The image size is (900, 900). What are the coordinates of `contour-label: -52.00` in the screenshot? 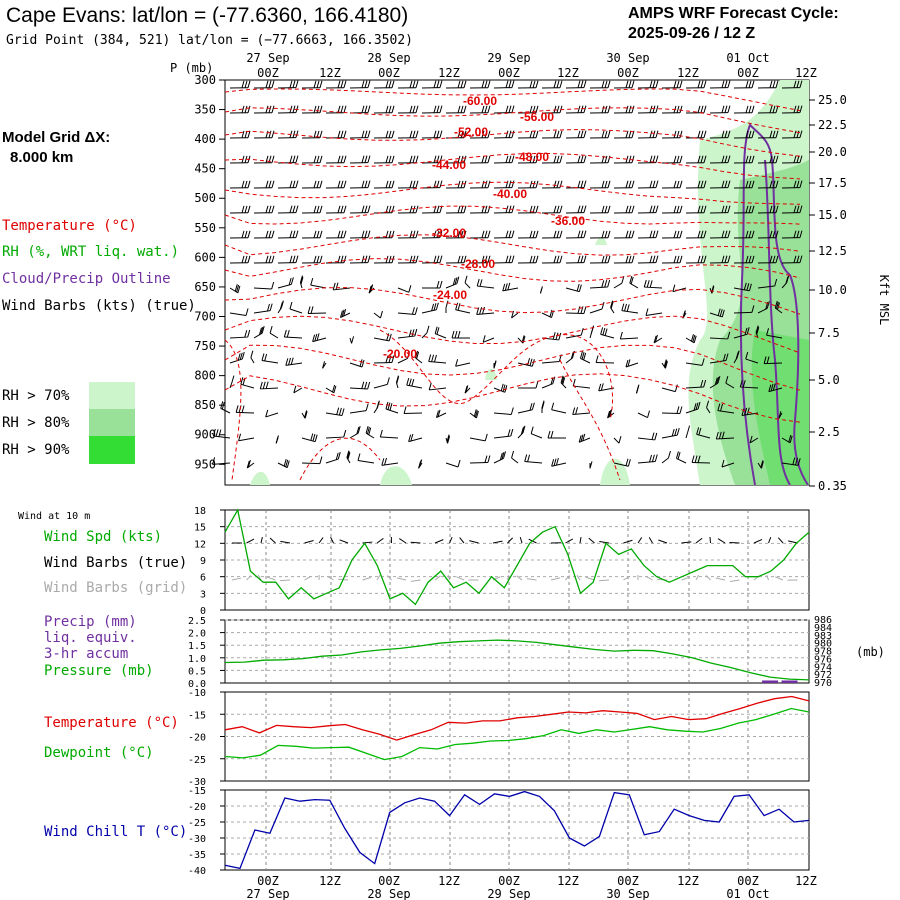 It's located at (471, 132).